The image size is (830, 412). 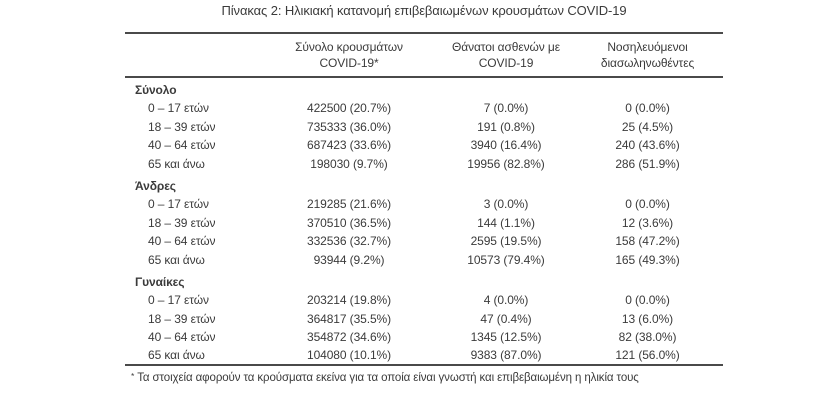 I want to click on total-cases-cell: 104080 (10.1%), so click(x=349, y=355).